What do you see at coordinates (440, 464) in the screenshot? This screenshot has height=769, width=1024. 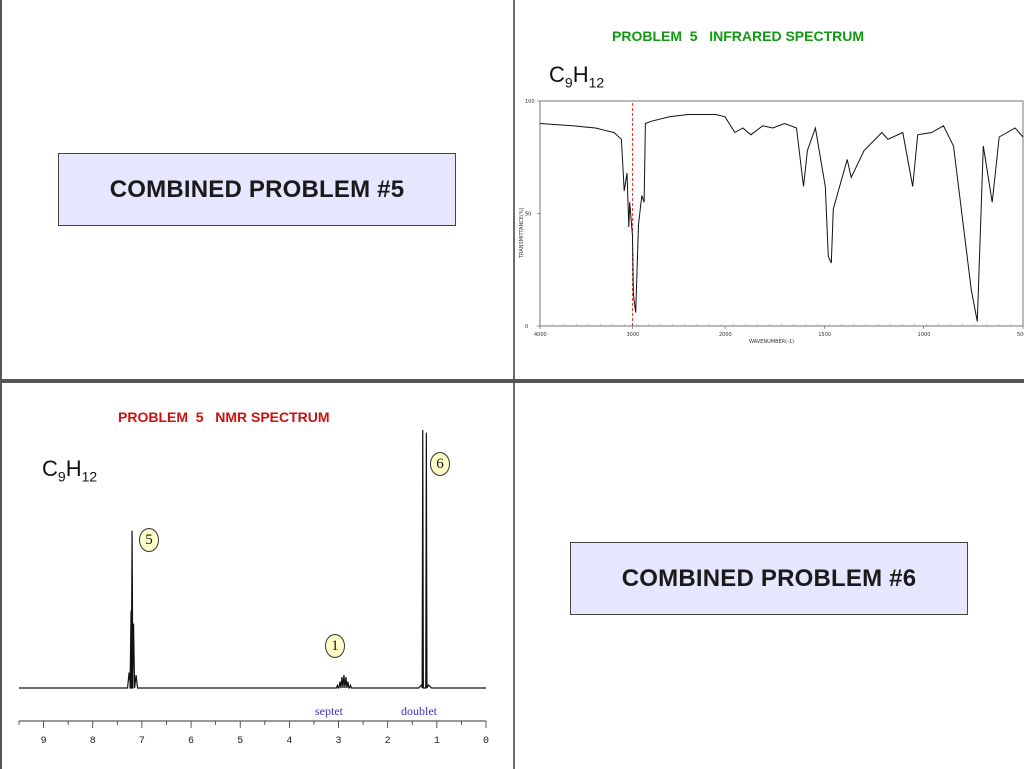 I see `peak-label-doublet: 6` at bounding box center [440, 464].